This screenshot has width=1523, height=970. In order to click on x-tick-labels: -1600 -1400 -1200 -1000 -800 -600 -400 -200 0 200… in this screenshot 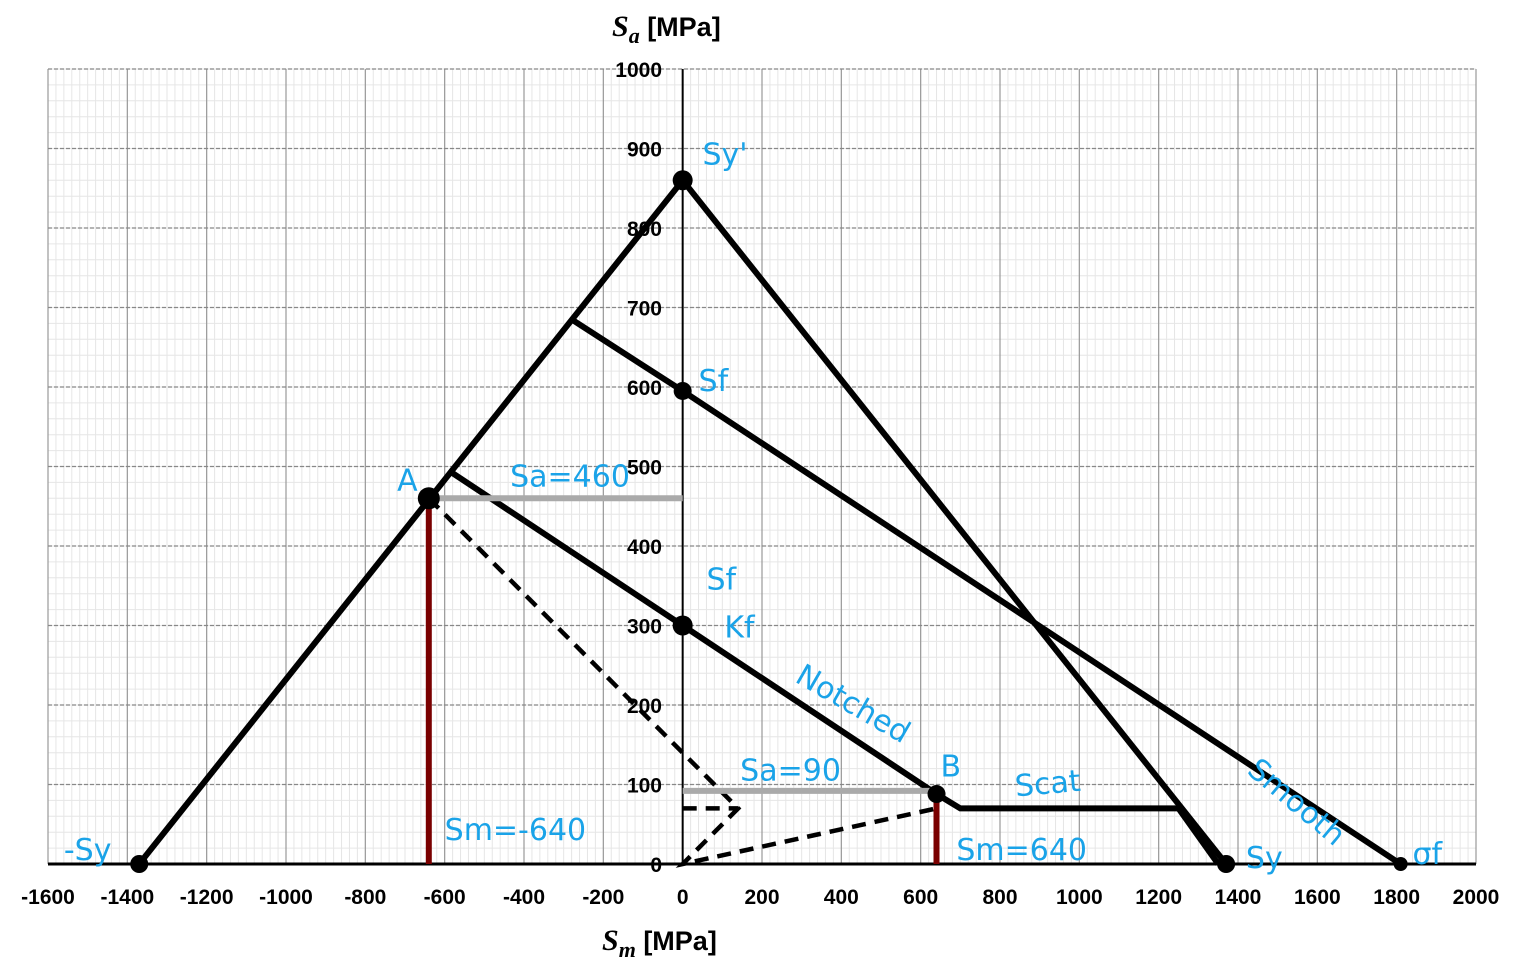, I will do `click(760, 897)`.